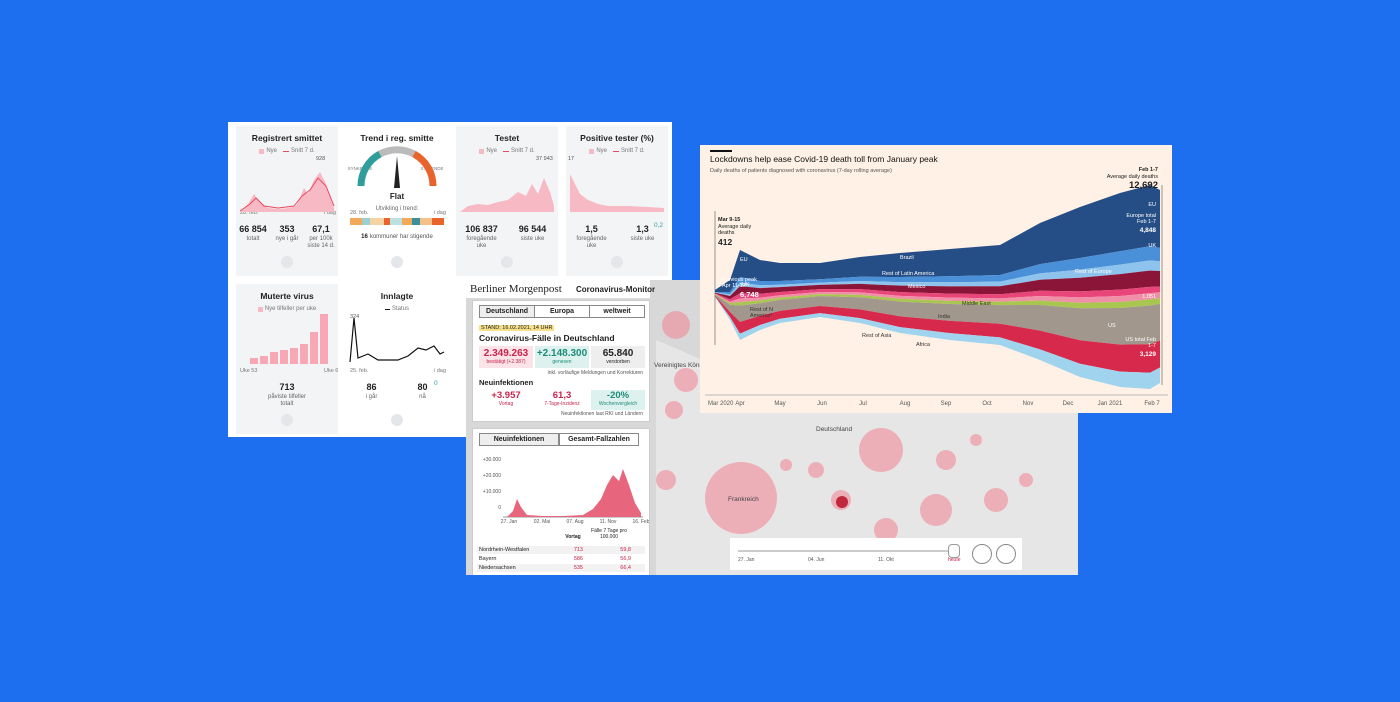  Describe the element at coordinates (822, 404) in the screenshot. I see `x-tick-label: Jun` at that location.